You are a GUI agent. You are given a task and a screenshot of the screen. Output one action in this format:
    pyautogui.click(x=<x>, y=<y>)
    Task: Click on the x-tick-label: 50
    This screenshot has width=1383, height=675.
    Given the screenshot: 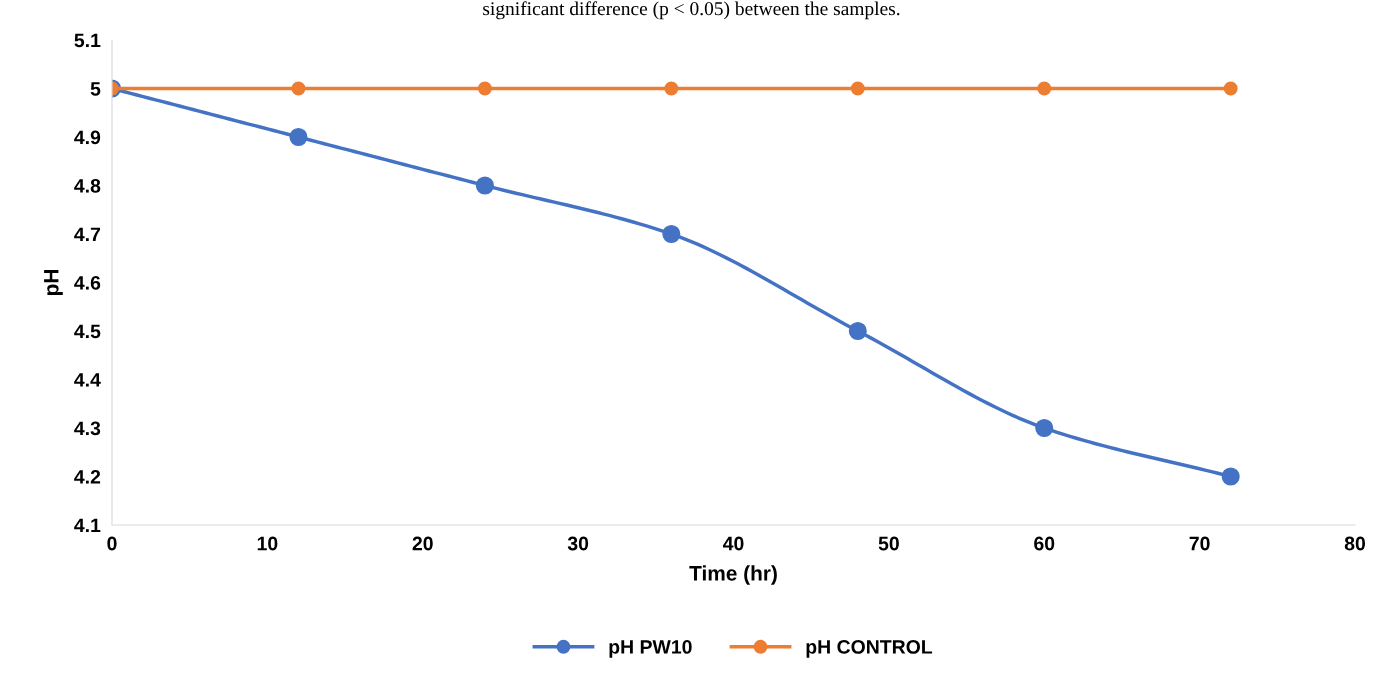 What is the action you would take?
    pyautogui.click(x=888, y=543)
    